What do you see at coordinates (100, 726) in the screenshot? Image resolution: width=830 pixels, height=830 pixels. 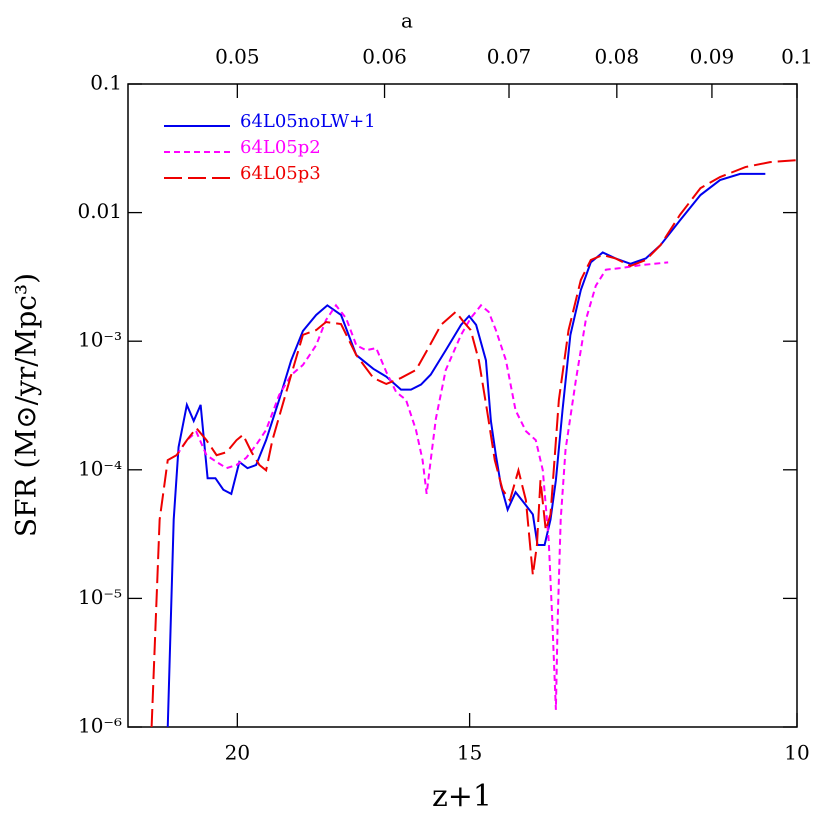 I see `y-tick-label: 10⁻⁶` at bounding box center [100, 726].